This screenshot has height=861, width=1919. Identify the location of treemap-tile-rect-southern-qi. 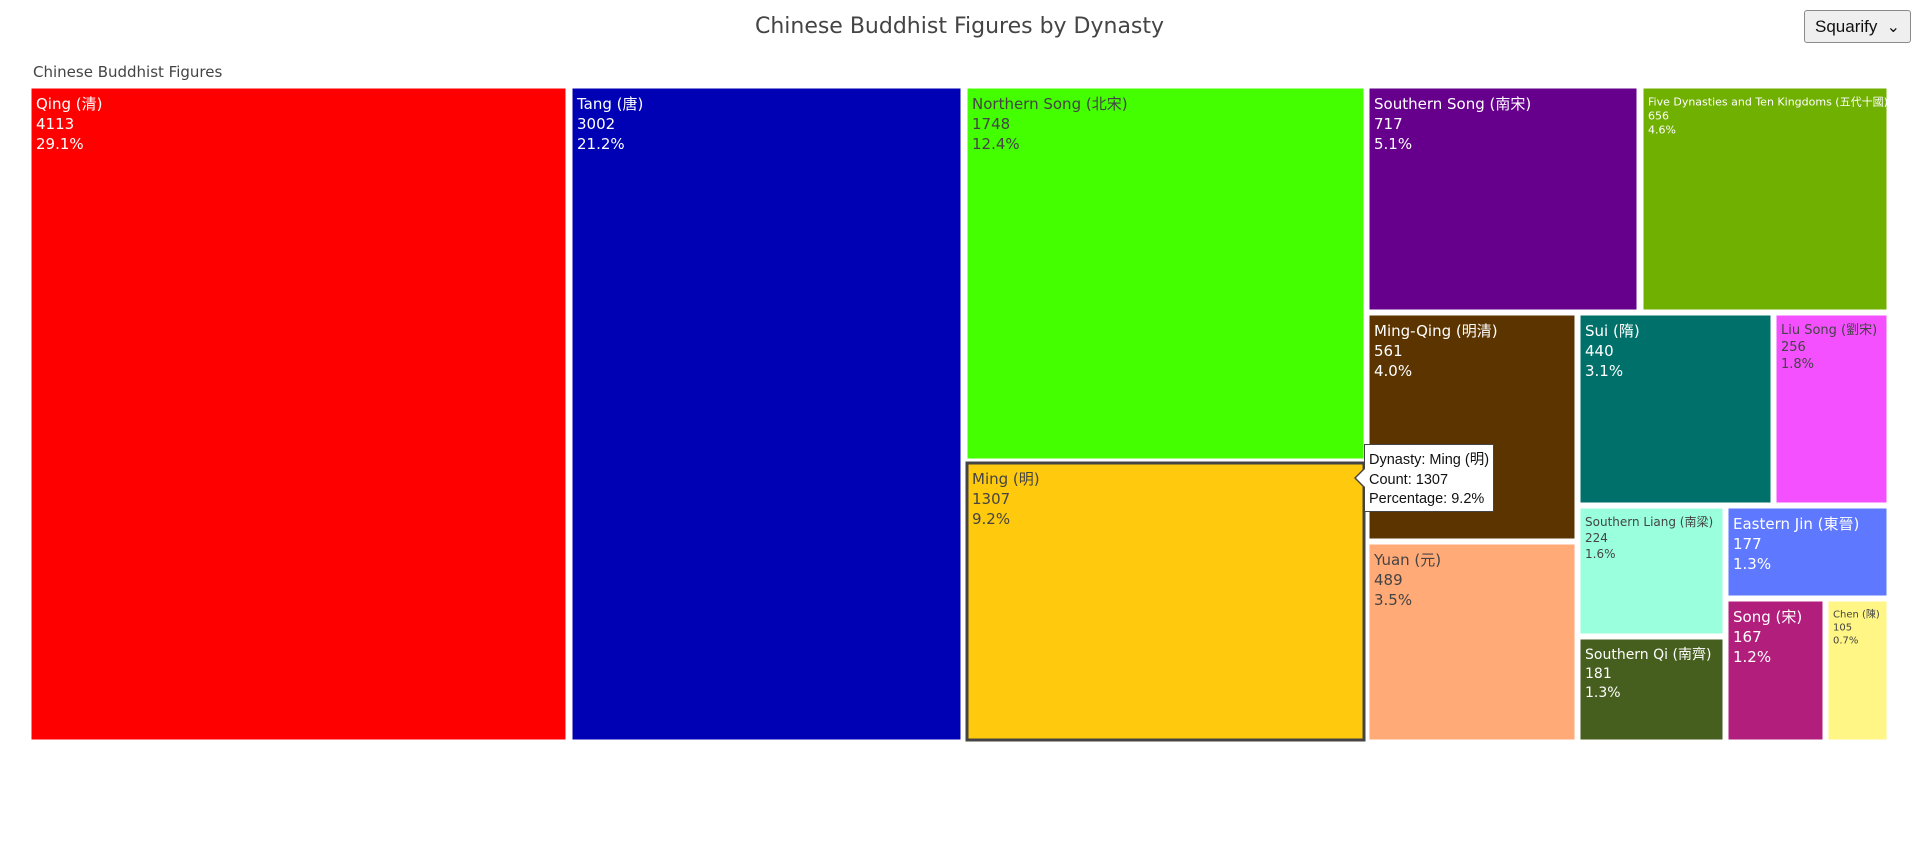
(1651, 689).